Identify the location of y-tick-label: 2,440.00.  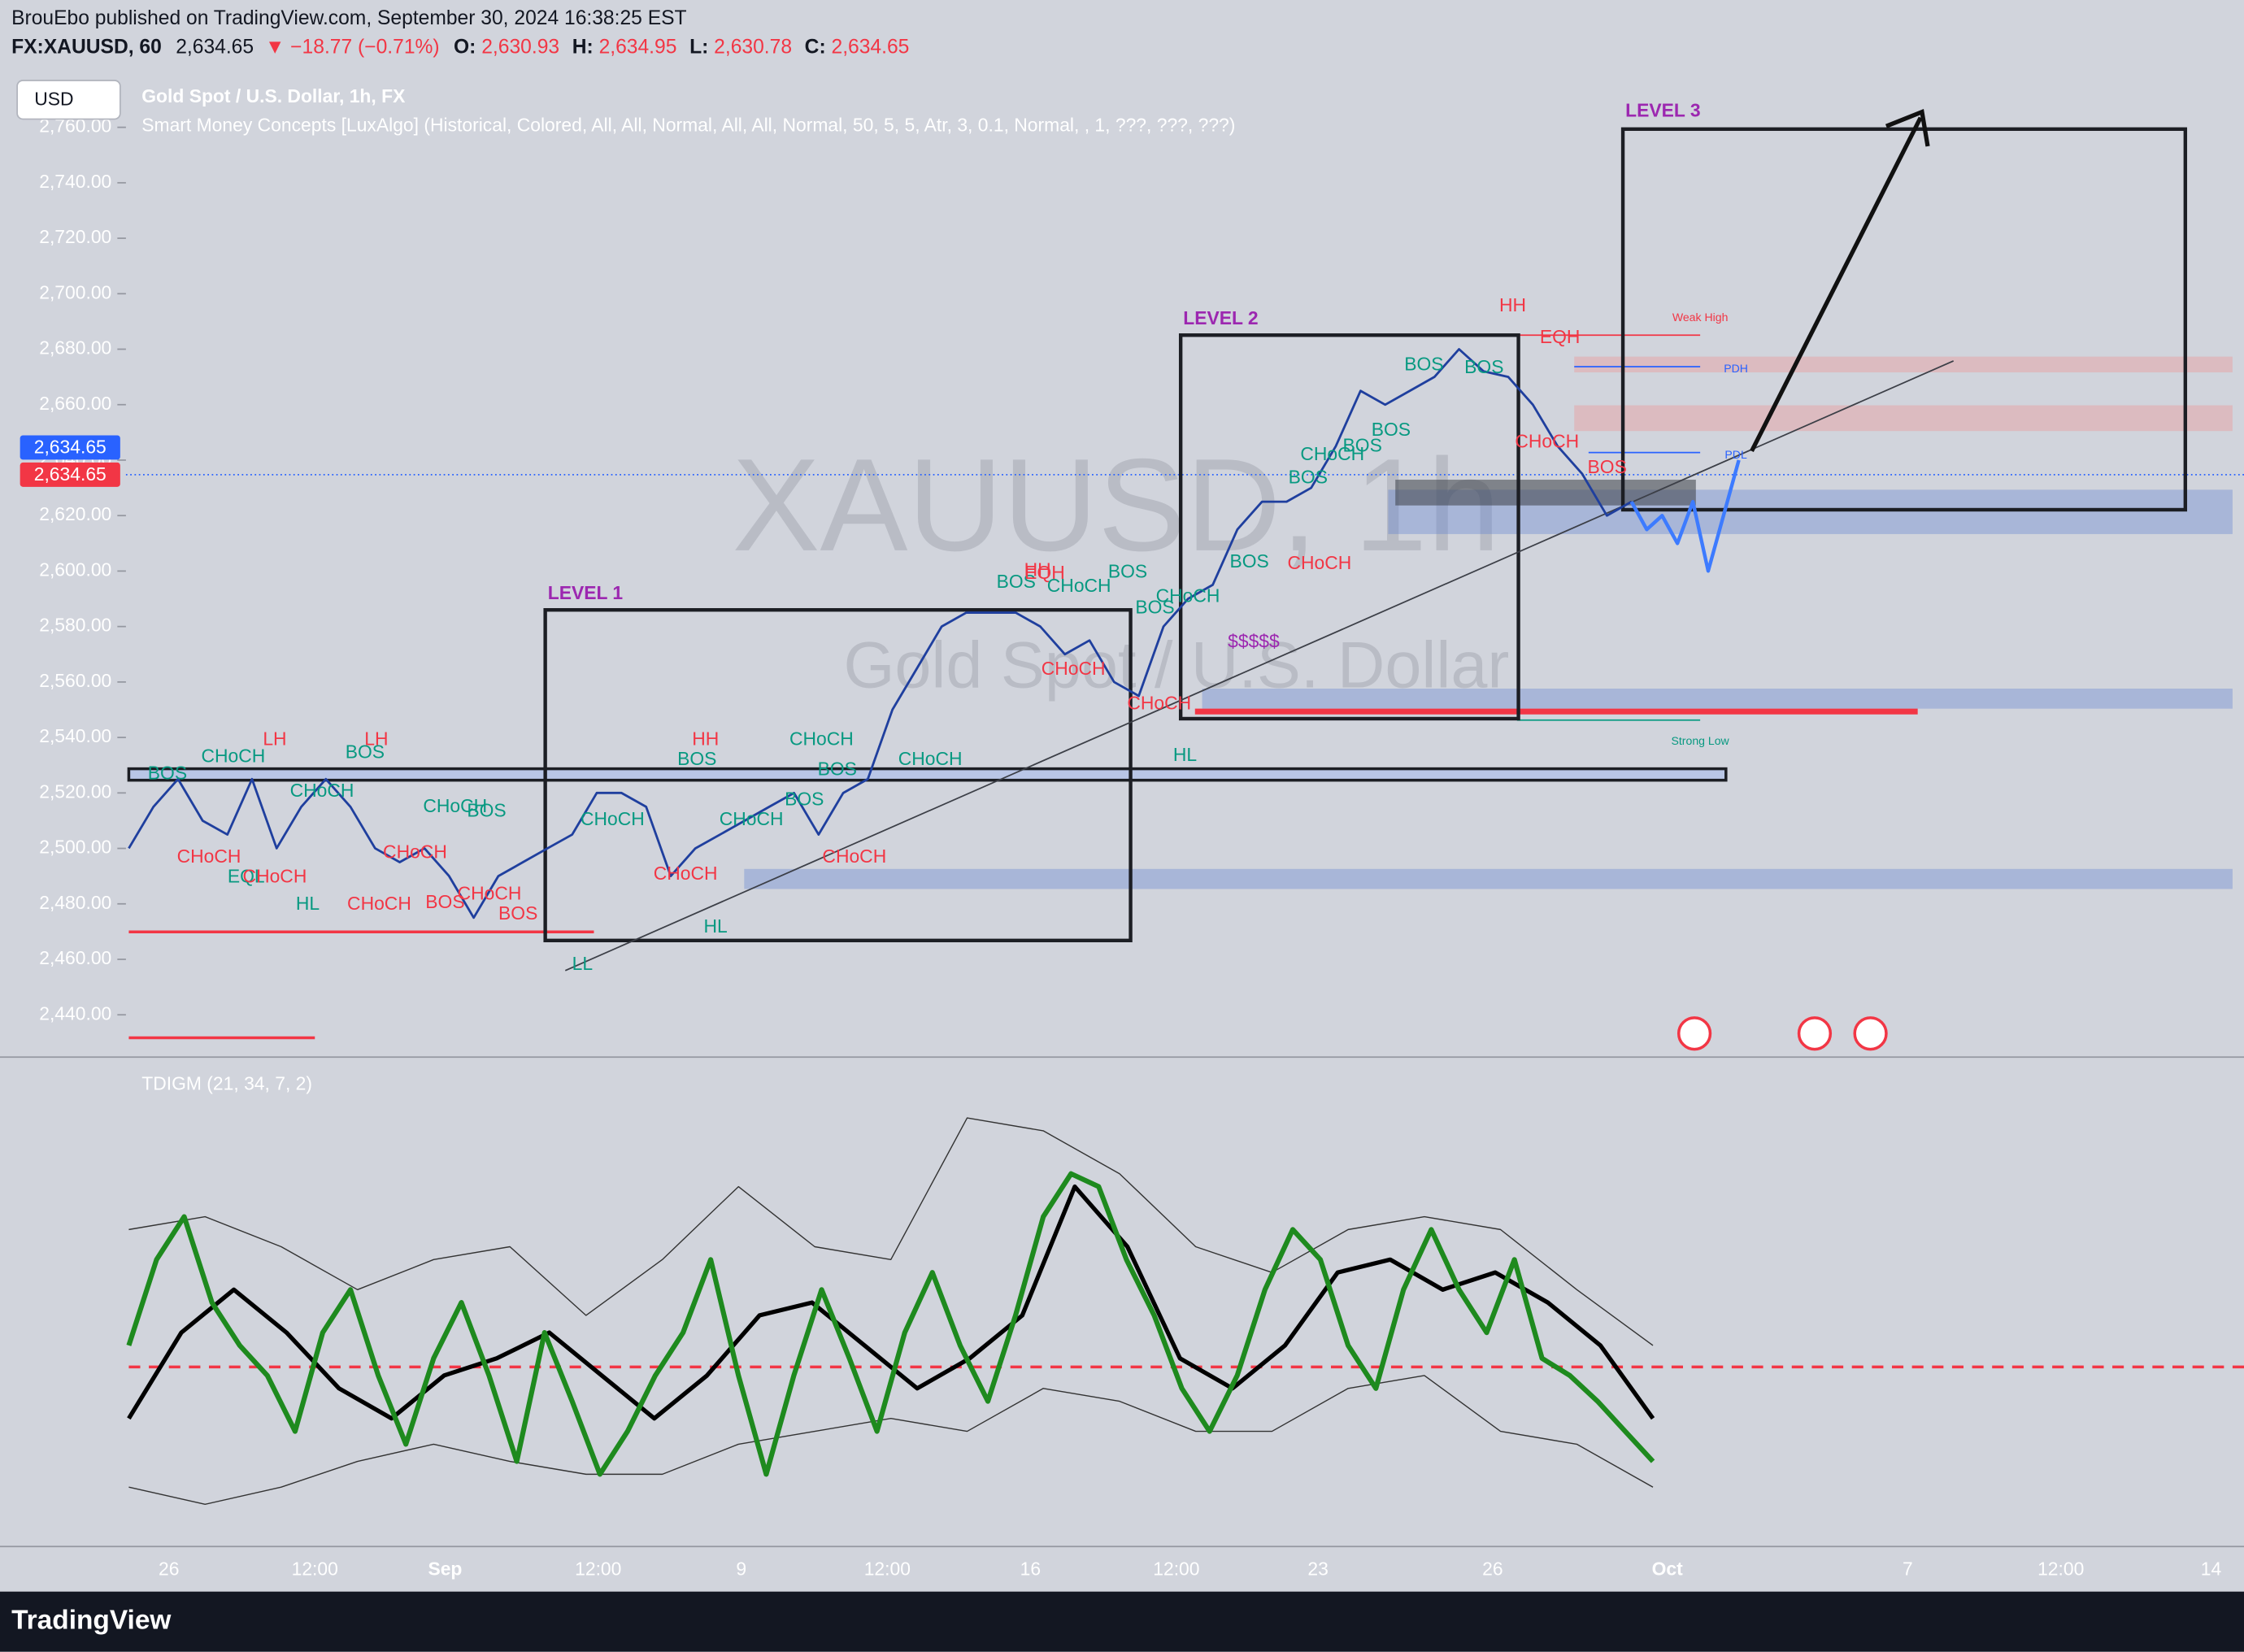
(75, 1013).